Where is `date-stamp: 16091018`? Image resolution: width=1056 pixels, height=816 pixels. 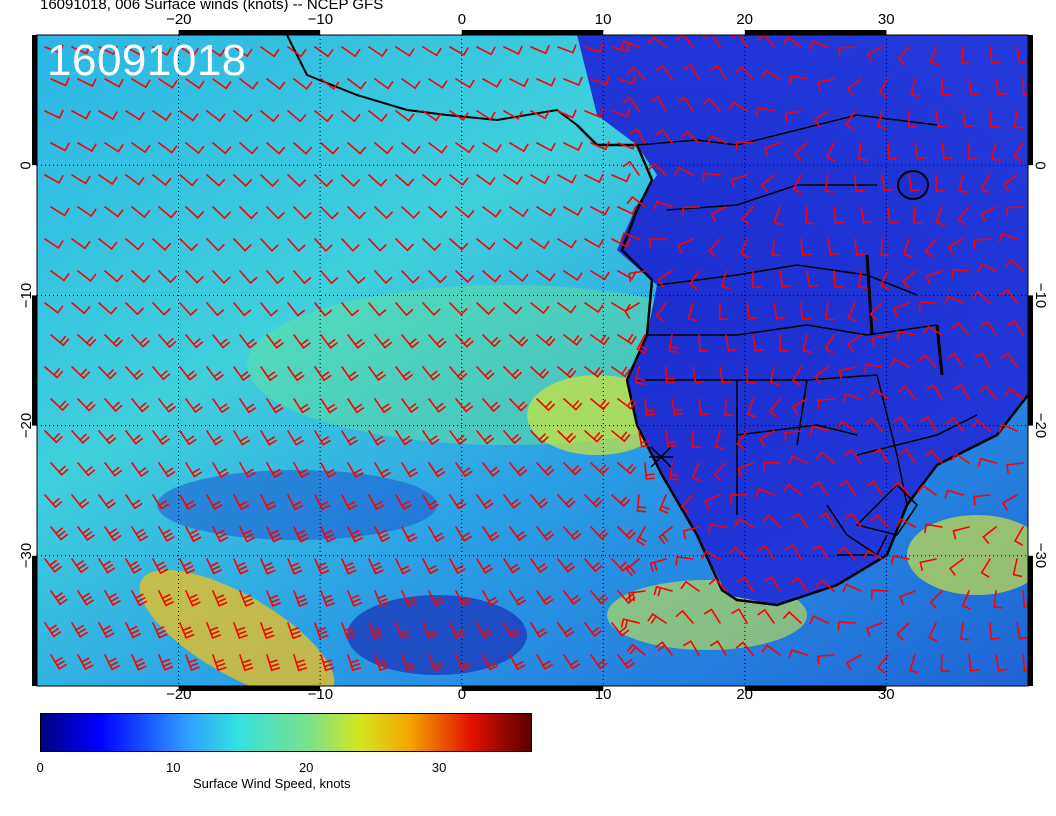
date-stamp: 16091018 is located at coordinates (147, 60).